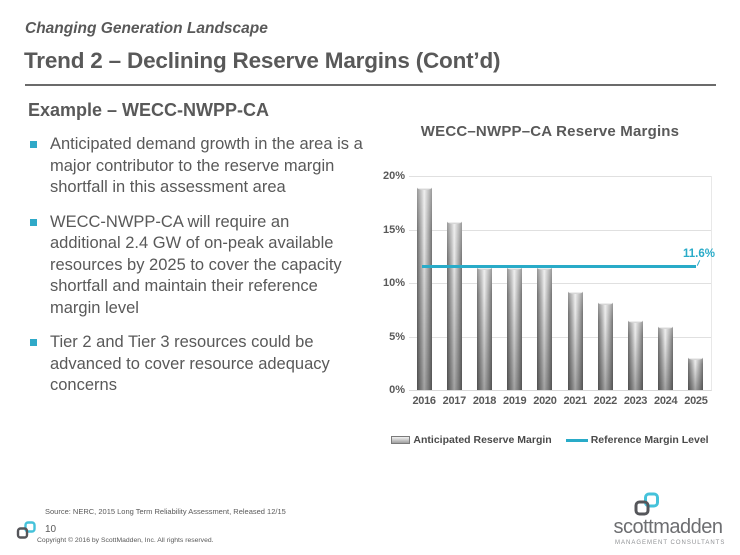 The height and width of the screenshot is (555, 740). I want to click on bar-2024, so click(666, 356).